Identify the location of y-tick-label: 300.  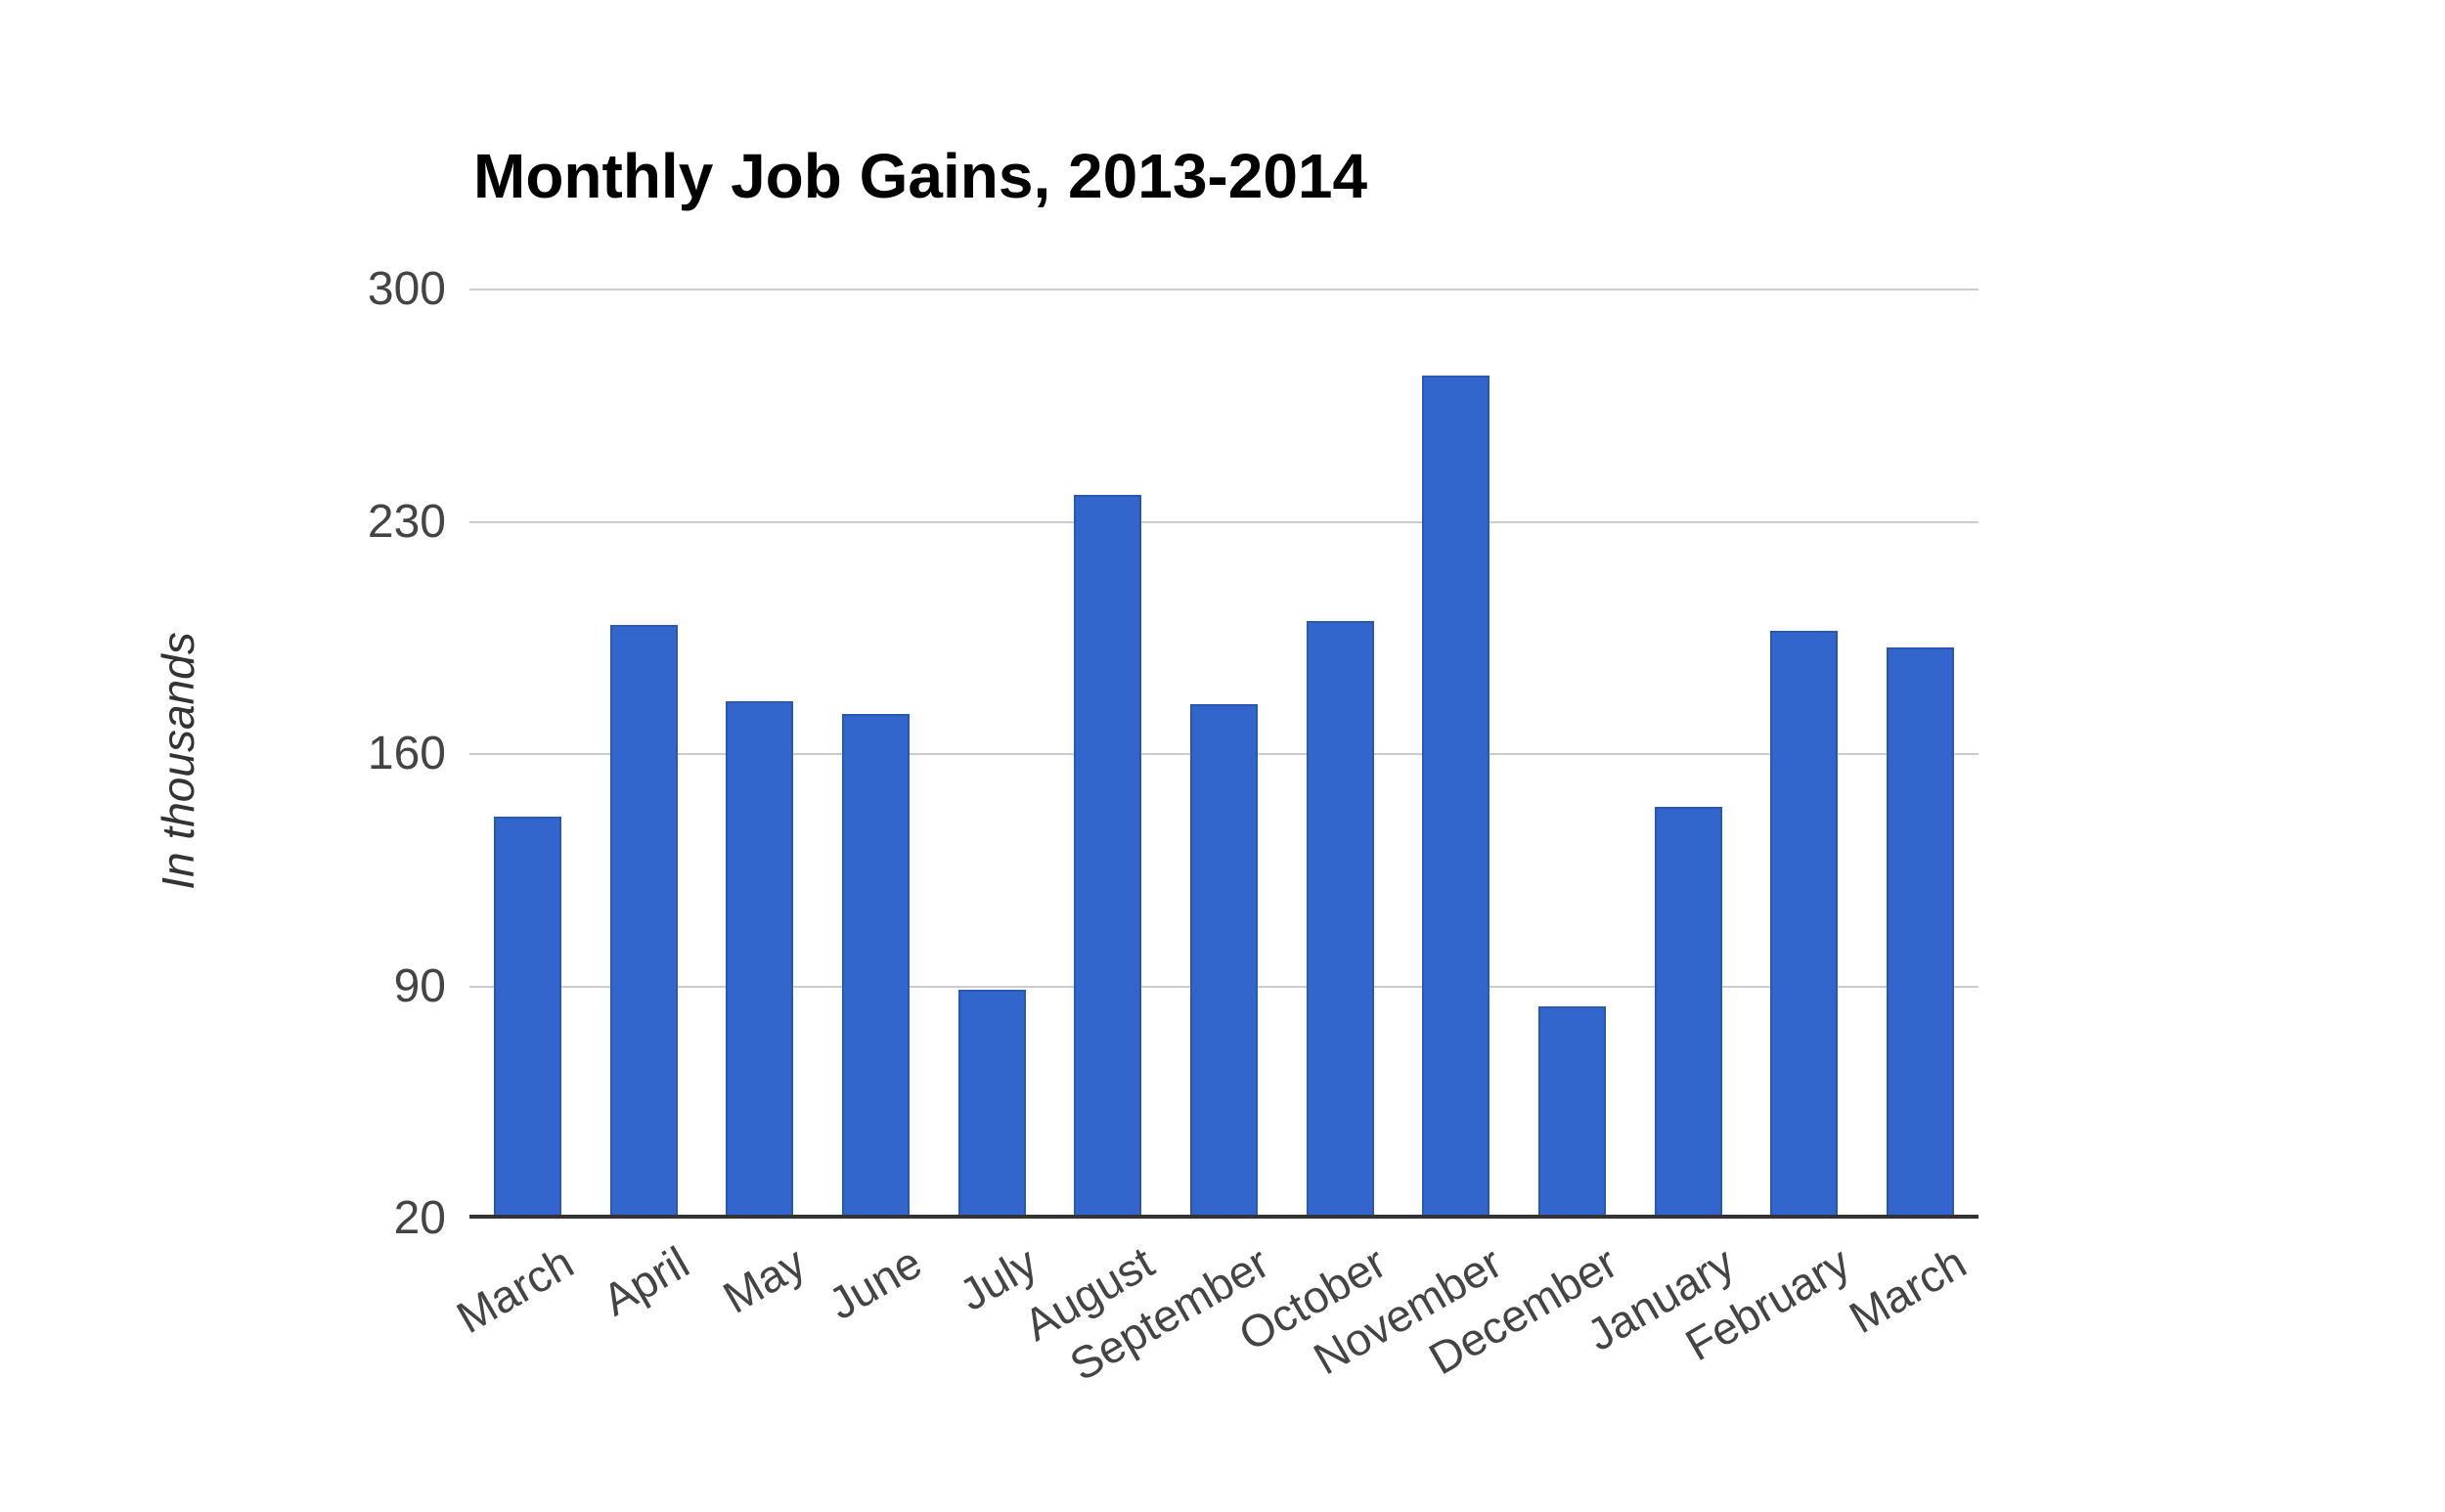
(406, 289).